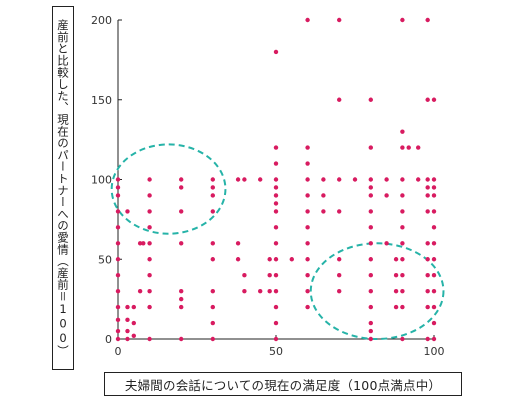  Describe the element at coordinates (101, 180) in the screenshot. I see `y-tick-label: 100` at that location.